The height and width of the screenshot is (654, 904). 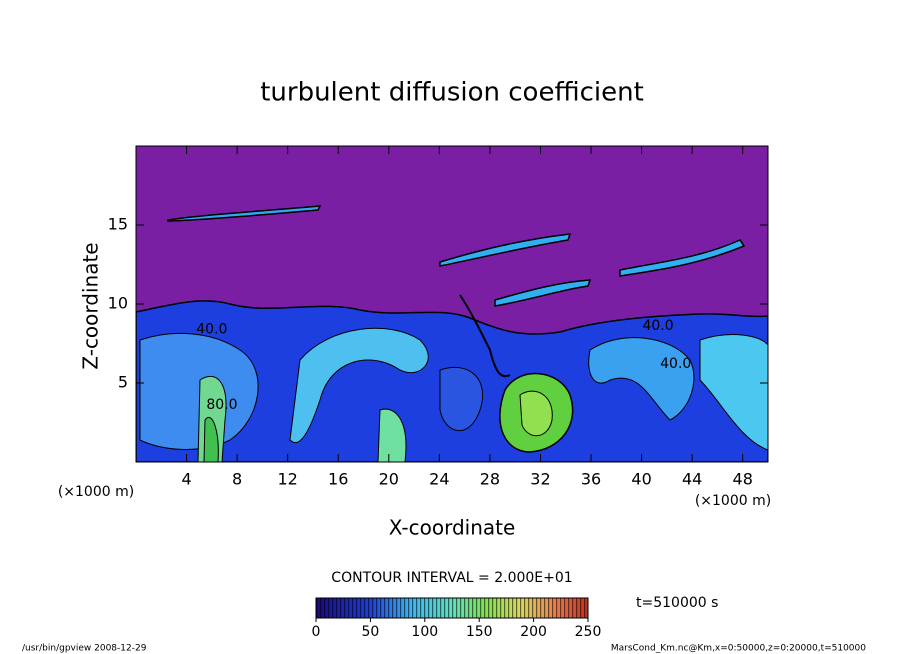 I want to click on x-tick-label: 12, so click(x=288, y=479).